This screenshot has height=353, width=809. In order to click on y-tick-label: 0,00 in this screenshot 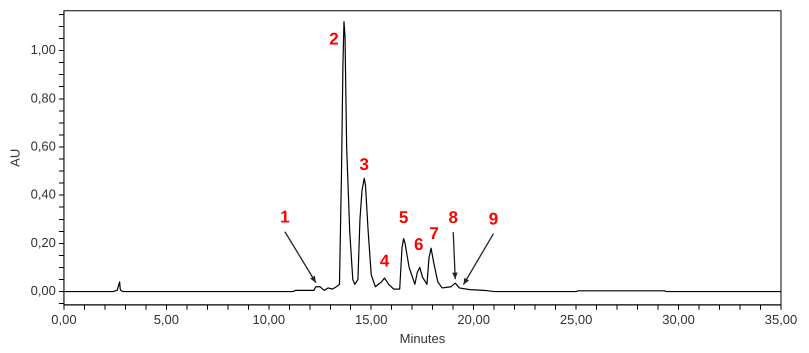, I will do `click(43, 290)`.